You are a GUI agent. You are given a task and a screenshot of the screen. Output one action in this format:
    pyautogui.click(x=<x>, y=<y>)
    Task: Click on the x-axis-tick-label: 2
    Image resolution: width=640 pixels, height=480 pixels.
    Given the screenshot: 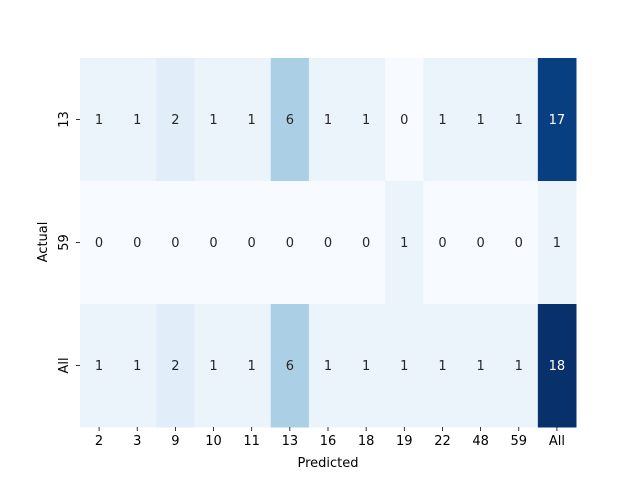 What is the action you would take?
    pyautogui.click(x=99, y=441)
    